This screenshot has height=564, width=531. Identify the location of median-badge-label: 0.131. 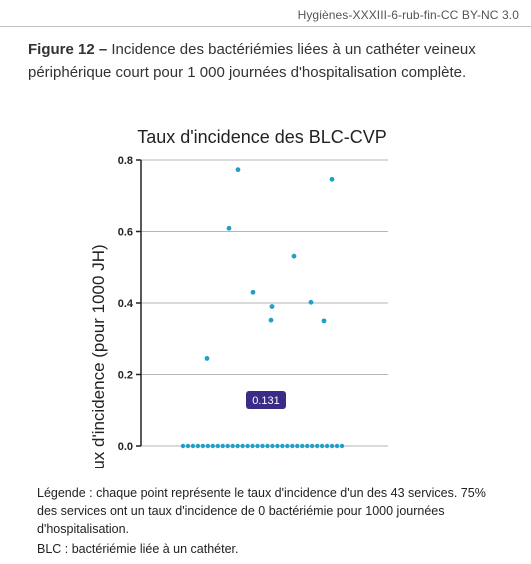
(266, 401).